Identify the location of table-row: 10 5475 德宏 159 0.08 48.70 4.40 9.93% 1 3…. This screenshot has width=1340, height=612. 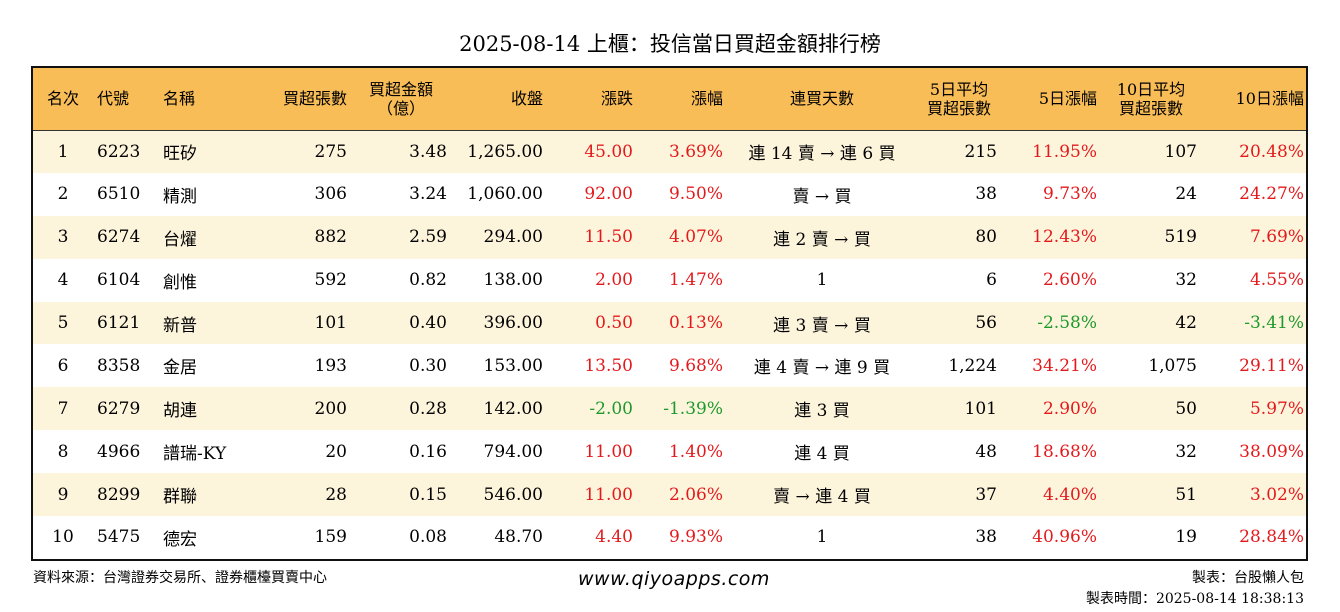
(669, 537).